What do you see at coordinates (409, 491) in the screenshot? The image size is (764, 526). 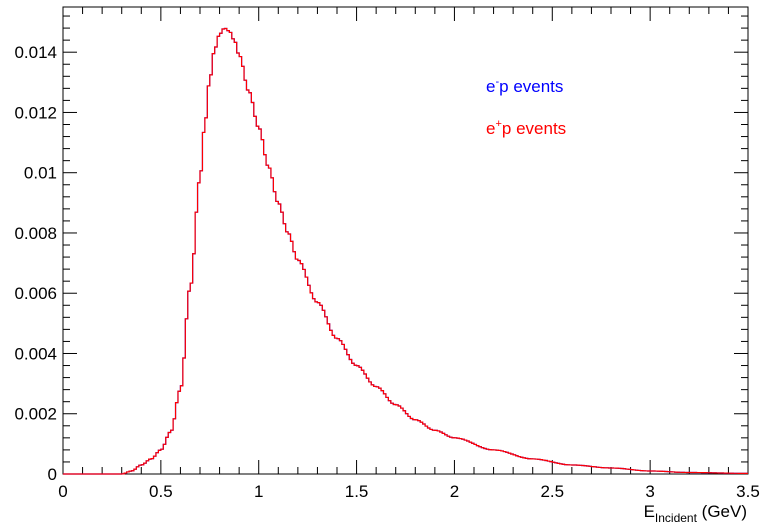 I see `x-axis-tick-labels: 0 0.5 1 1.5 2 2.5 3 3.5` at bounding box center [409, 491].